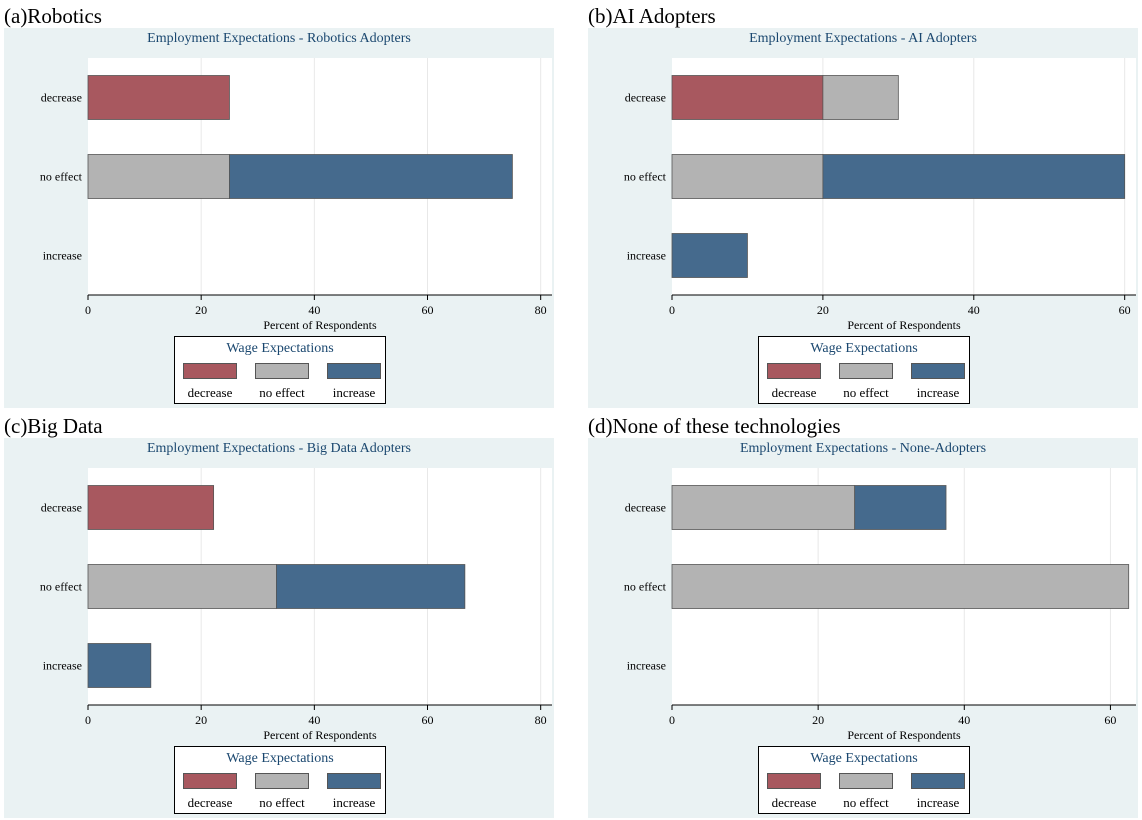 The width and height of the screenshot is (1142, 820). I want to click on panel-label: (d)None of these technologies, so click(714, 426).